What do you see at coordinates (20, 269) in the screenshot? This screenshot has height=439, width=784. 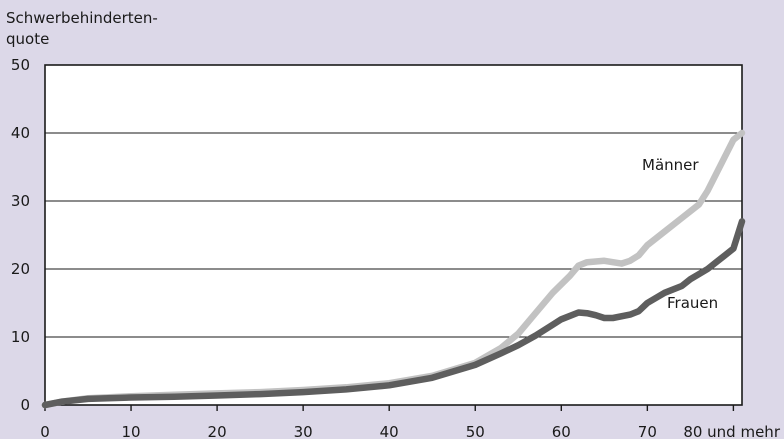 I see `y-tick-label-20: 20` at bounding box center [20, 269].